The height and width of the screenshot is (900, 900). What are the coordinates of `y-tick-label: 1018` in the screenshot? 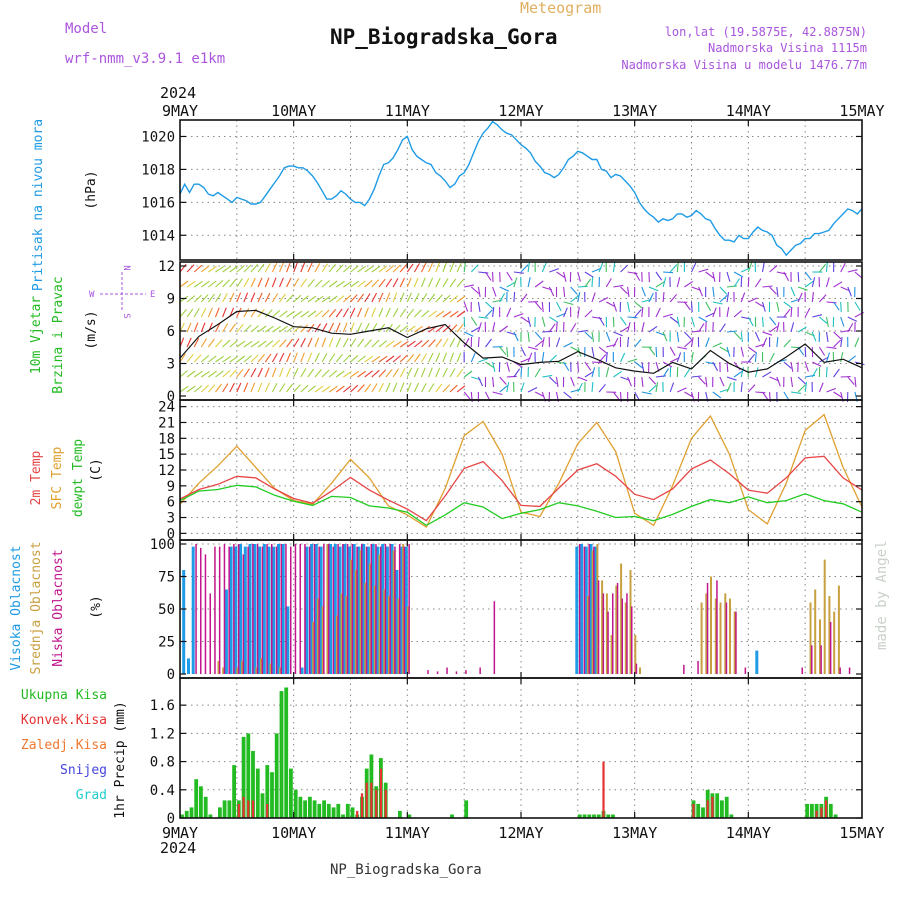 It's located at (158, 170).